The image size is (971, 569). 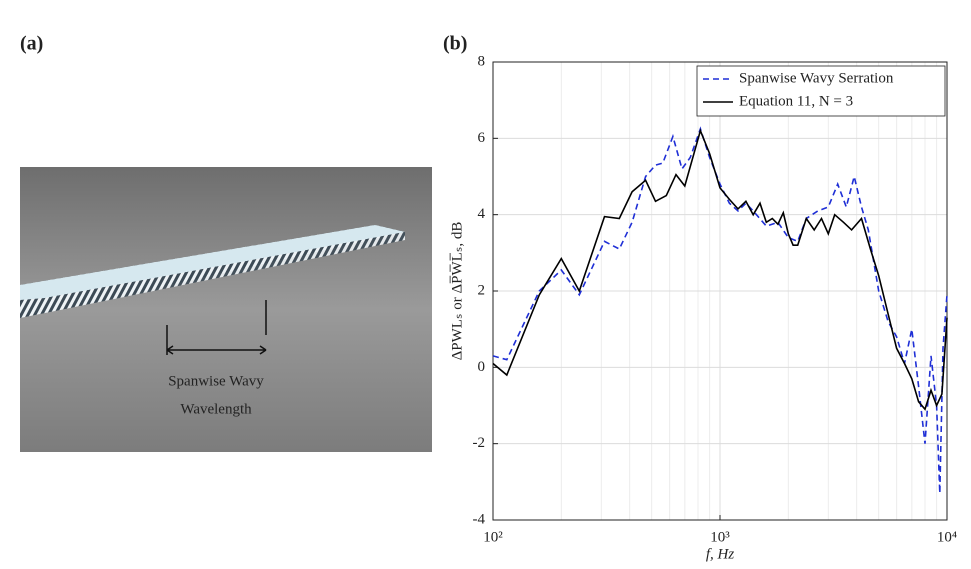 I want to click on annotation: Spanwise Wavy, so click(x=216, y=381).